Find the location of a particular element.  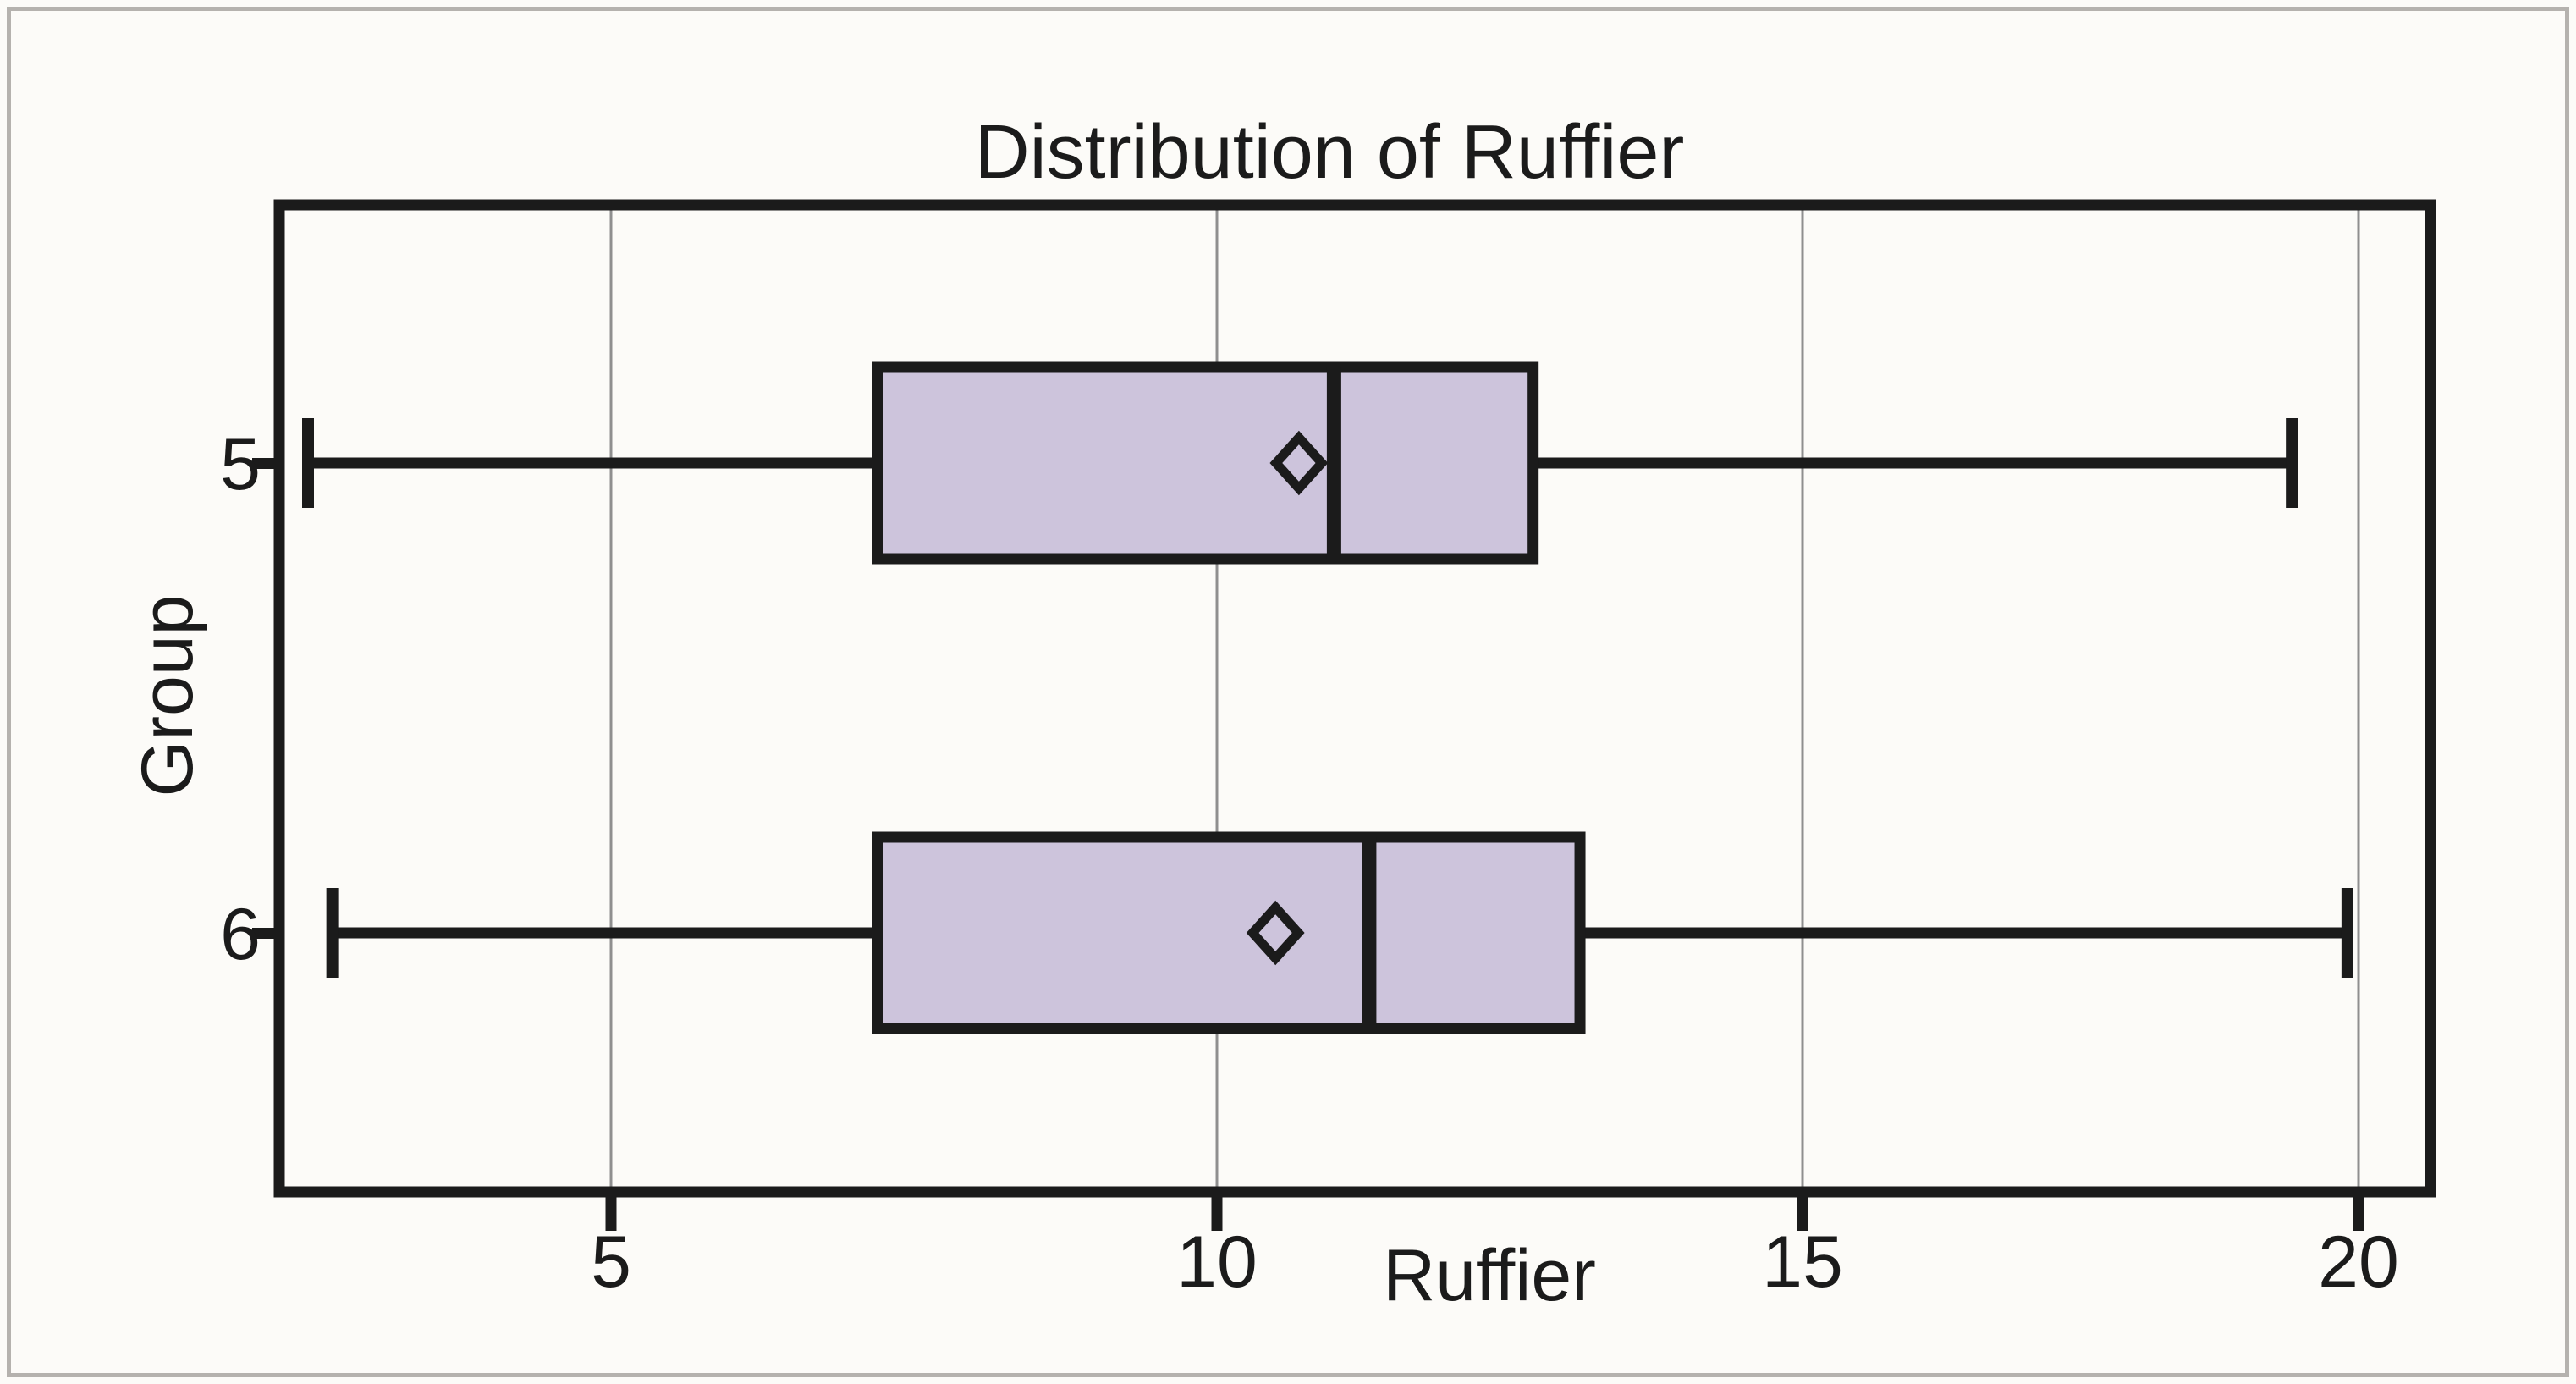

y-tick-label: 5 is located at coordinates (240, 464).